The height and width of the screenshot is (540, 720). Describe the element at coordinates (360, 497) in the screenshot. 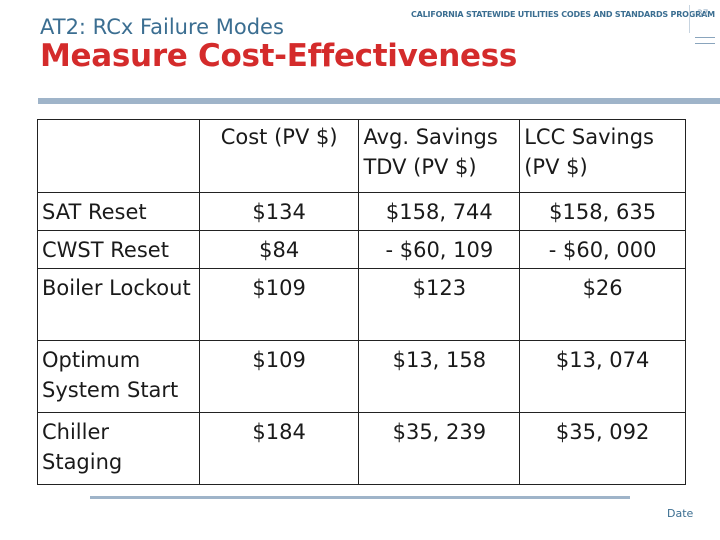

I see `footer-rule` at that location.